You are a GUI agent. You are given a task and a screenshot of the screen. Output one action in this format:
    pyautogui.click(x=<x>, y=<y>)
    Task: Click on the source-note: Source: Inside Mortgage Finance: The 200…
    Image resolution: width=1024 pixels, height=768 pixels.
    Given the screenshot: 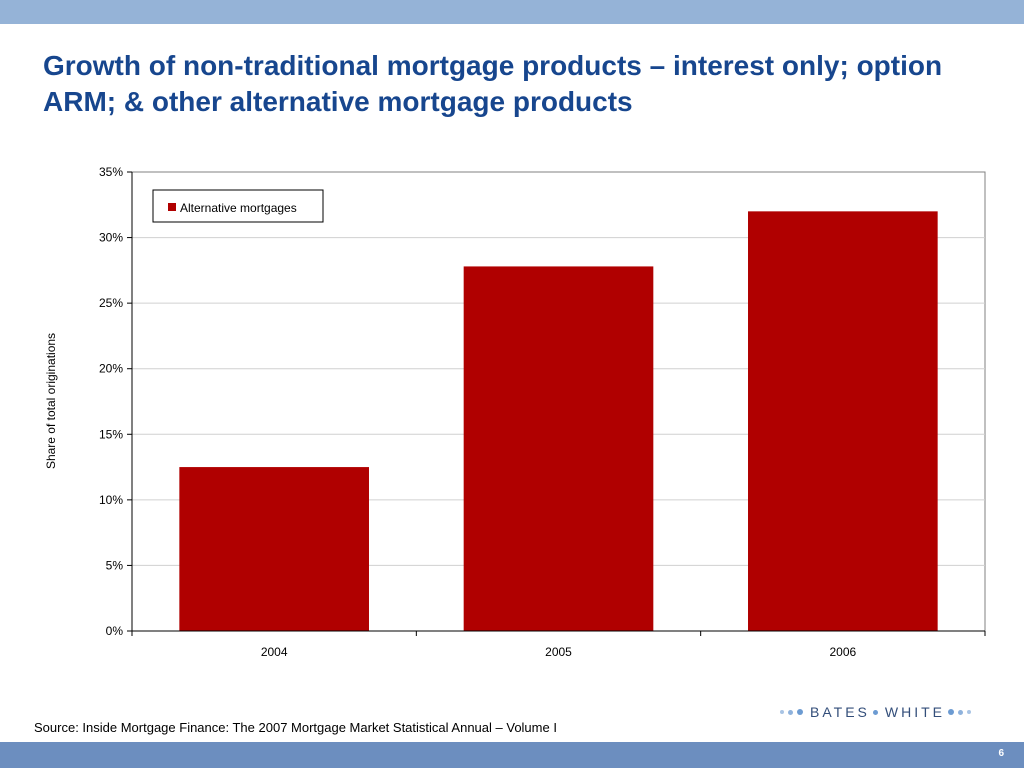 What is the action you would take?
    pyautogui.click(x=295, y=727)
    